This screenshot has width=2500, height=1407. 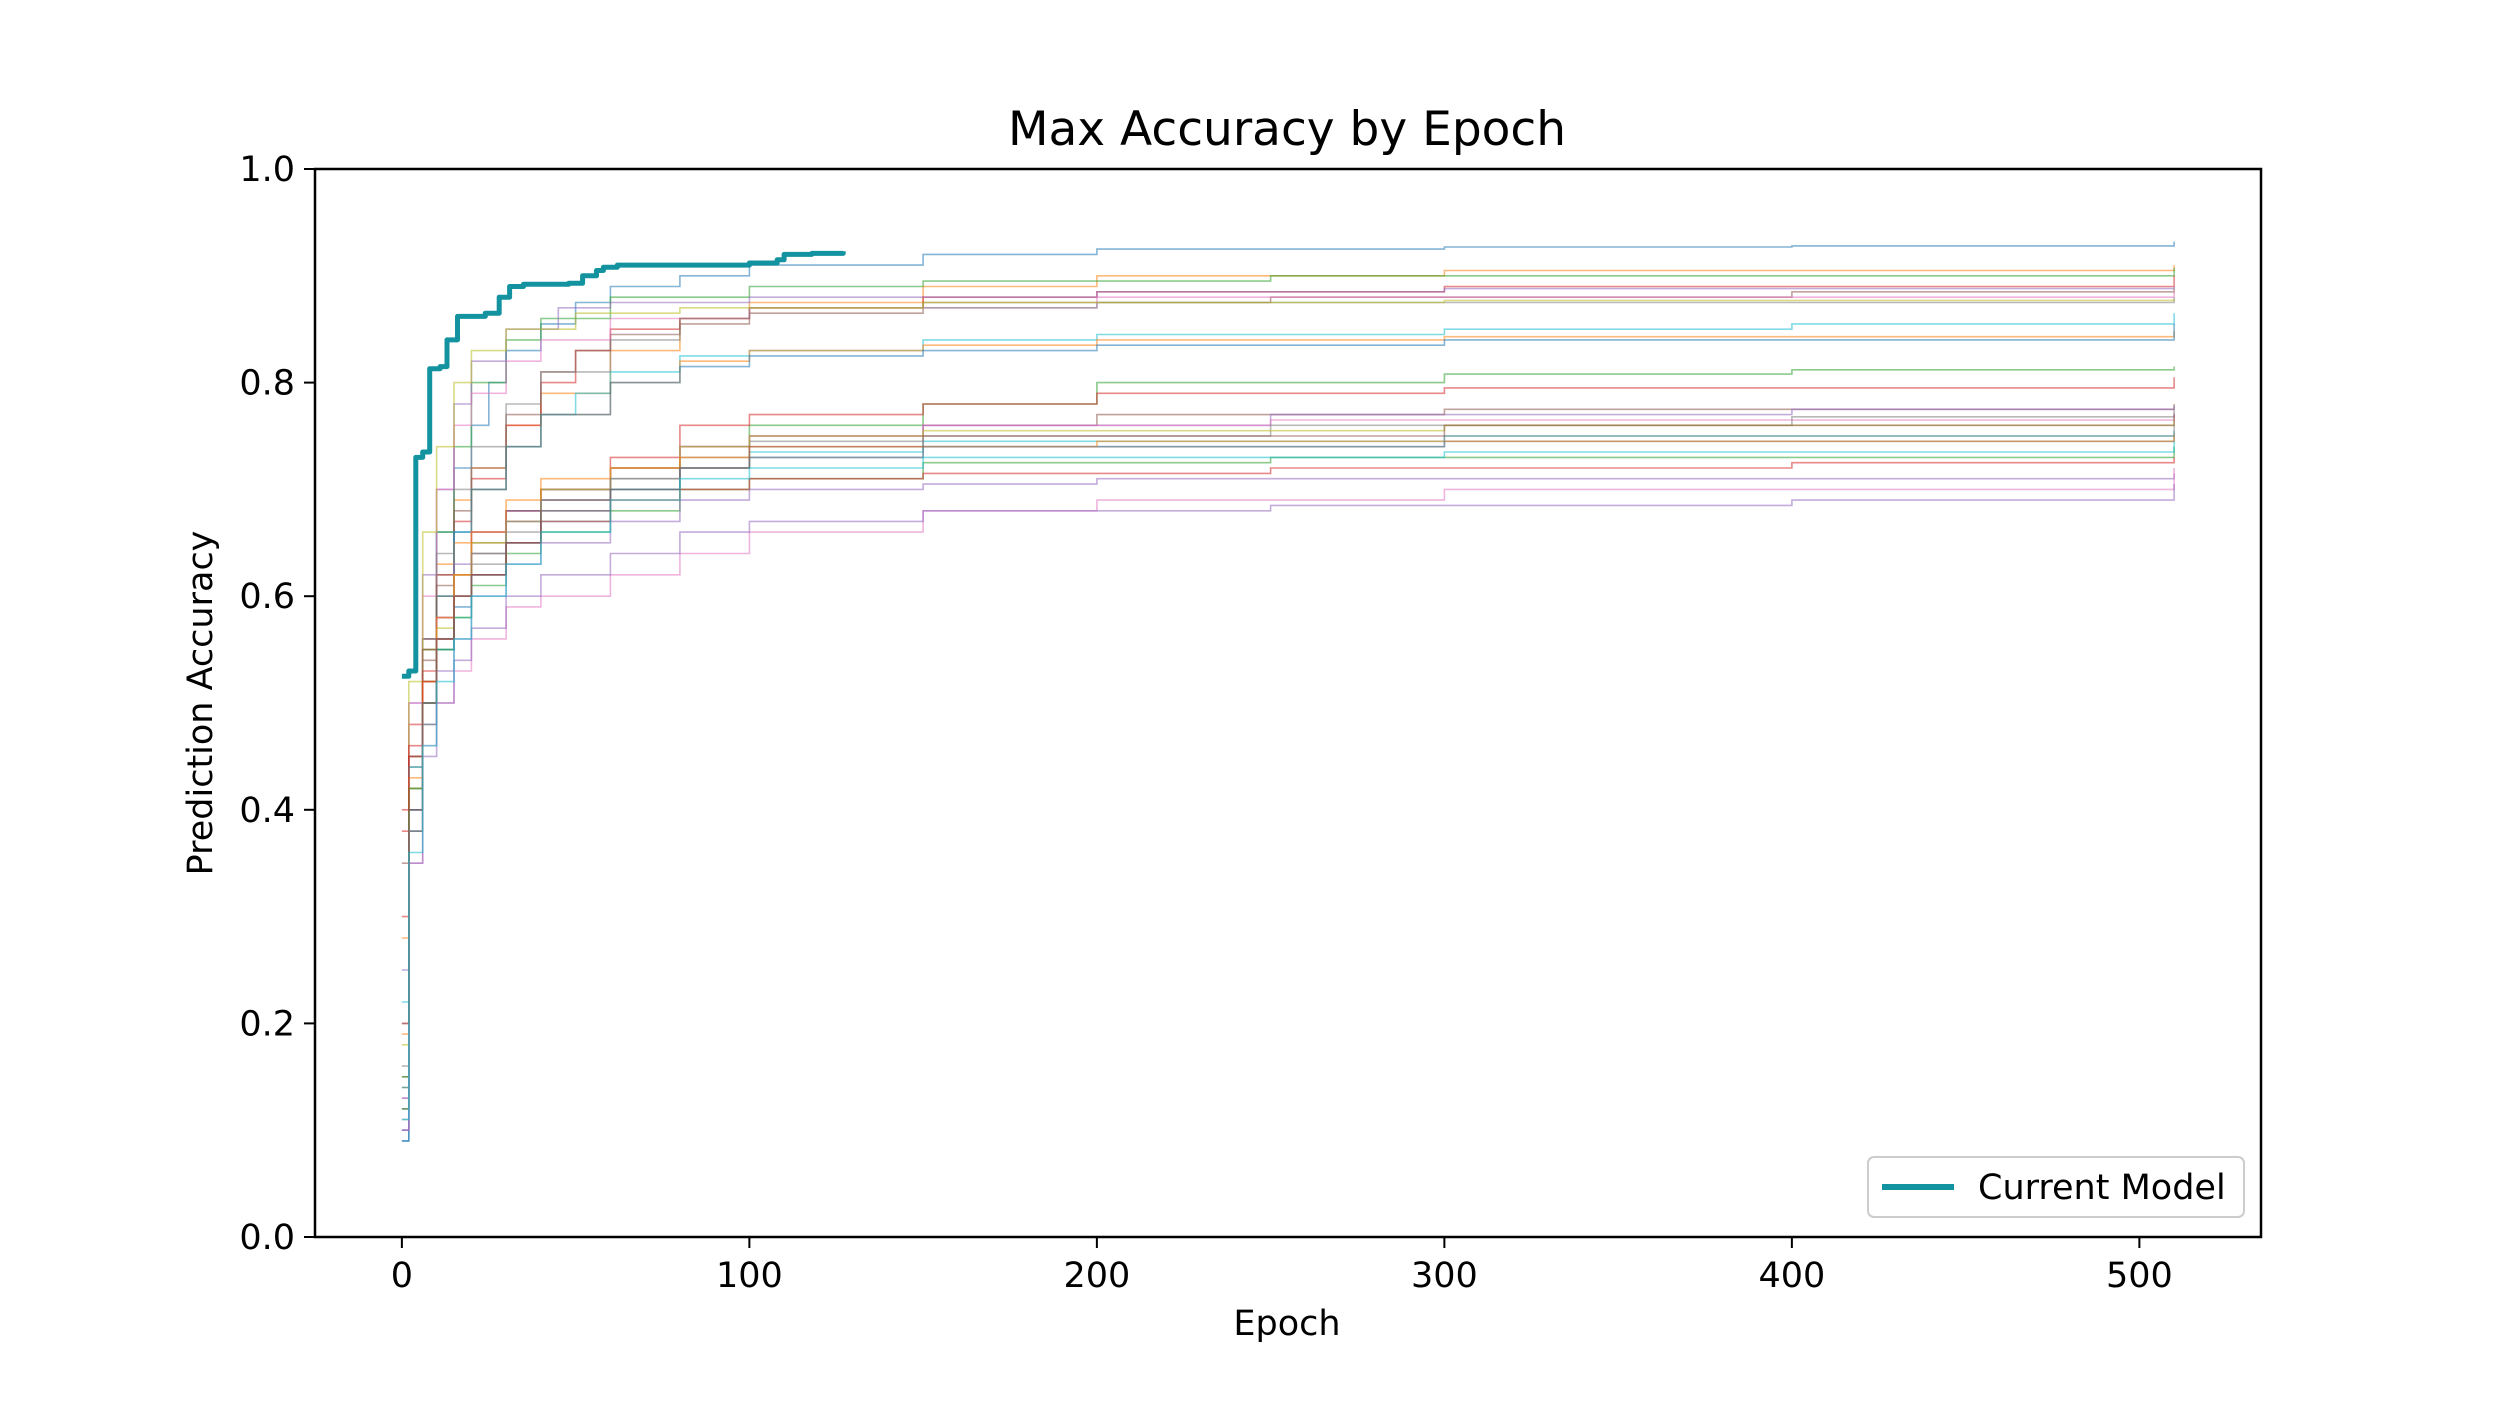 I want to click on x-tick-label: 0, so click(x=402, y=1276).